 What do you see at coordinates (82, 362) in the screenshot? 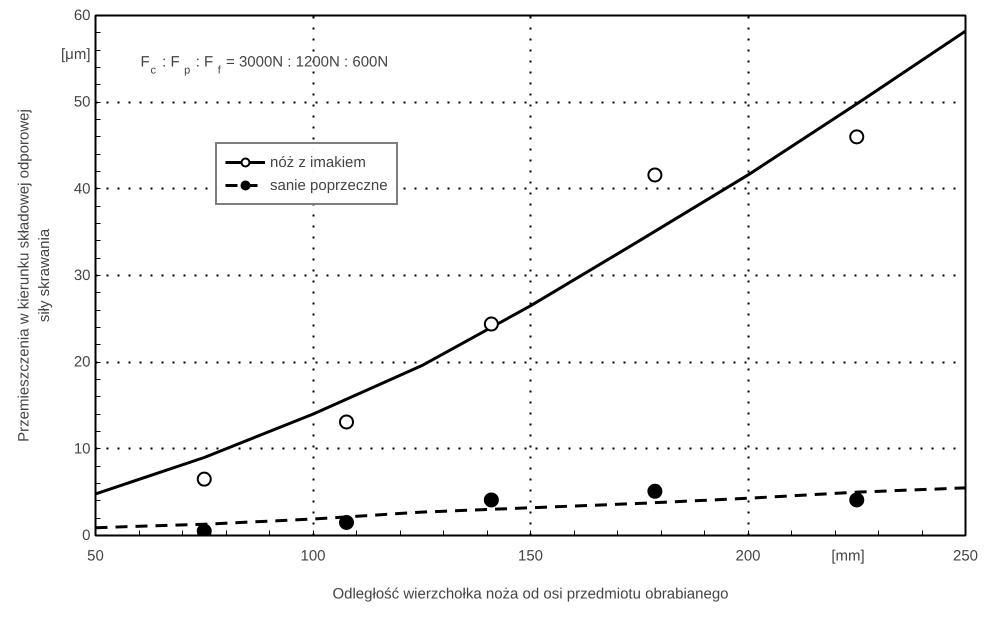
I see `y-tick-label: 20` at bounding box center [82, 362].